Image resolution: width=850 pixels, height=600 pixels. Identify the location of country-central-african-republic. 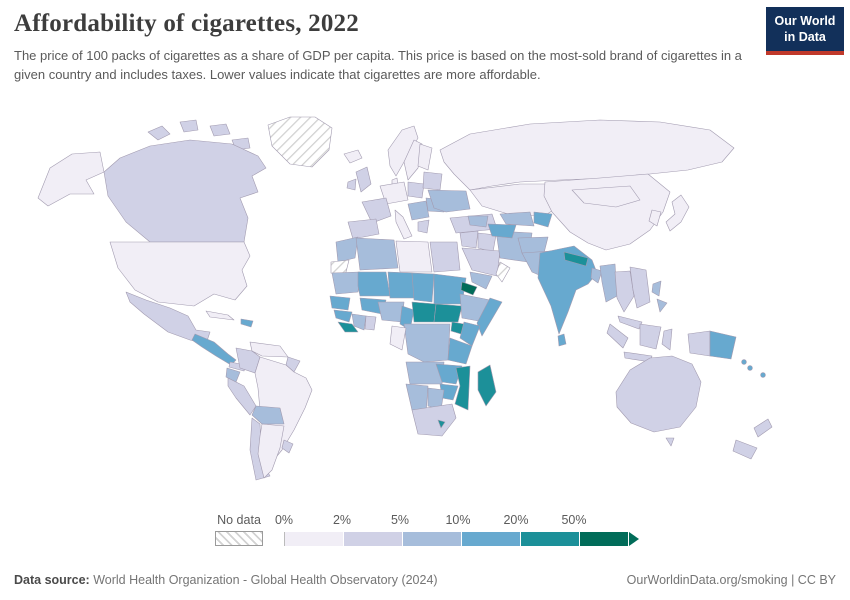
(424, 312).